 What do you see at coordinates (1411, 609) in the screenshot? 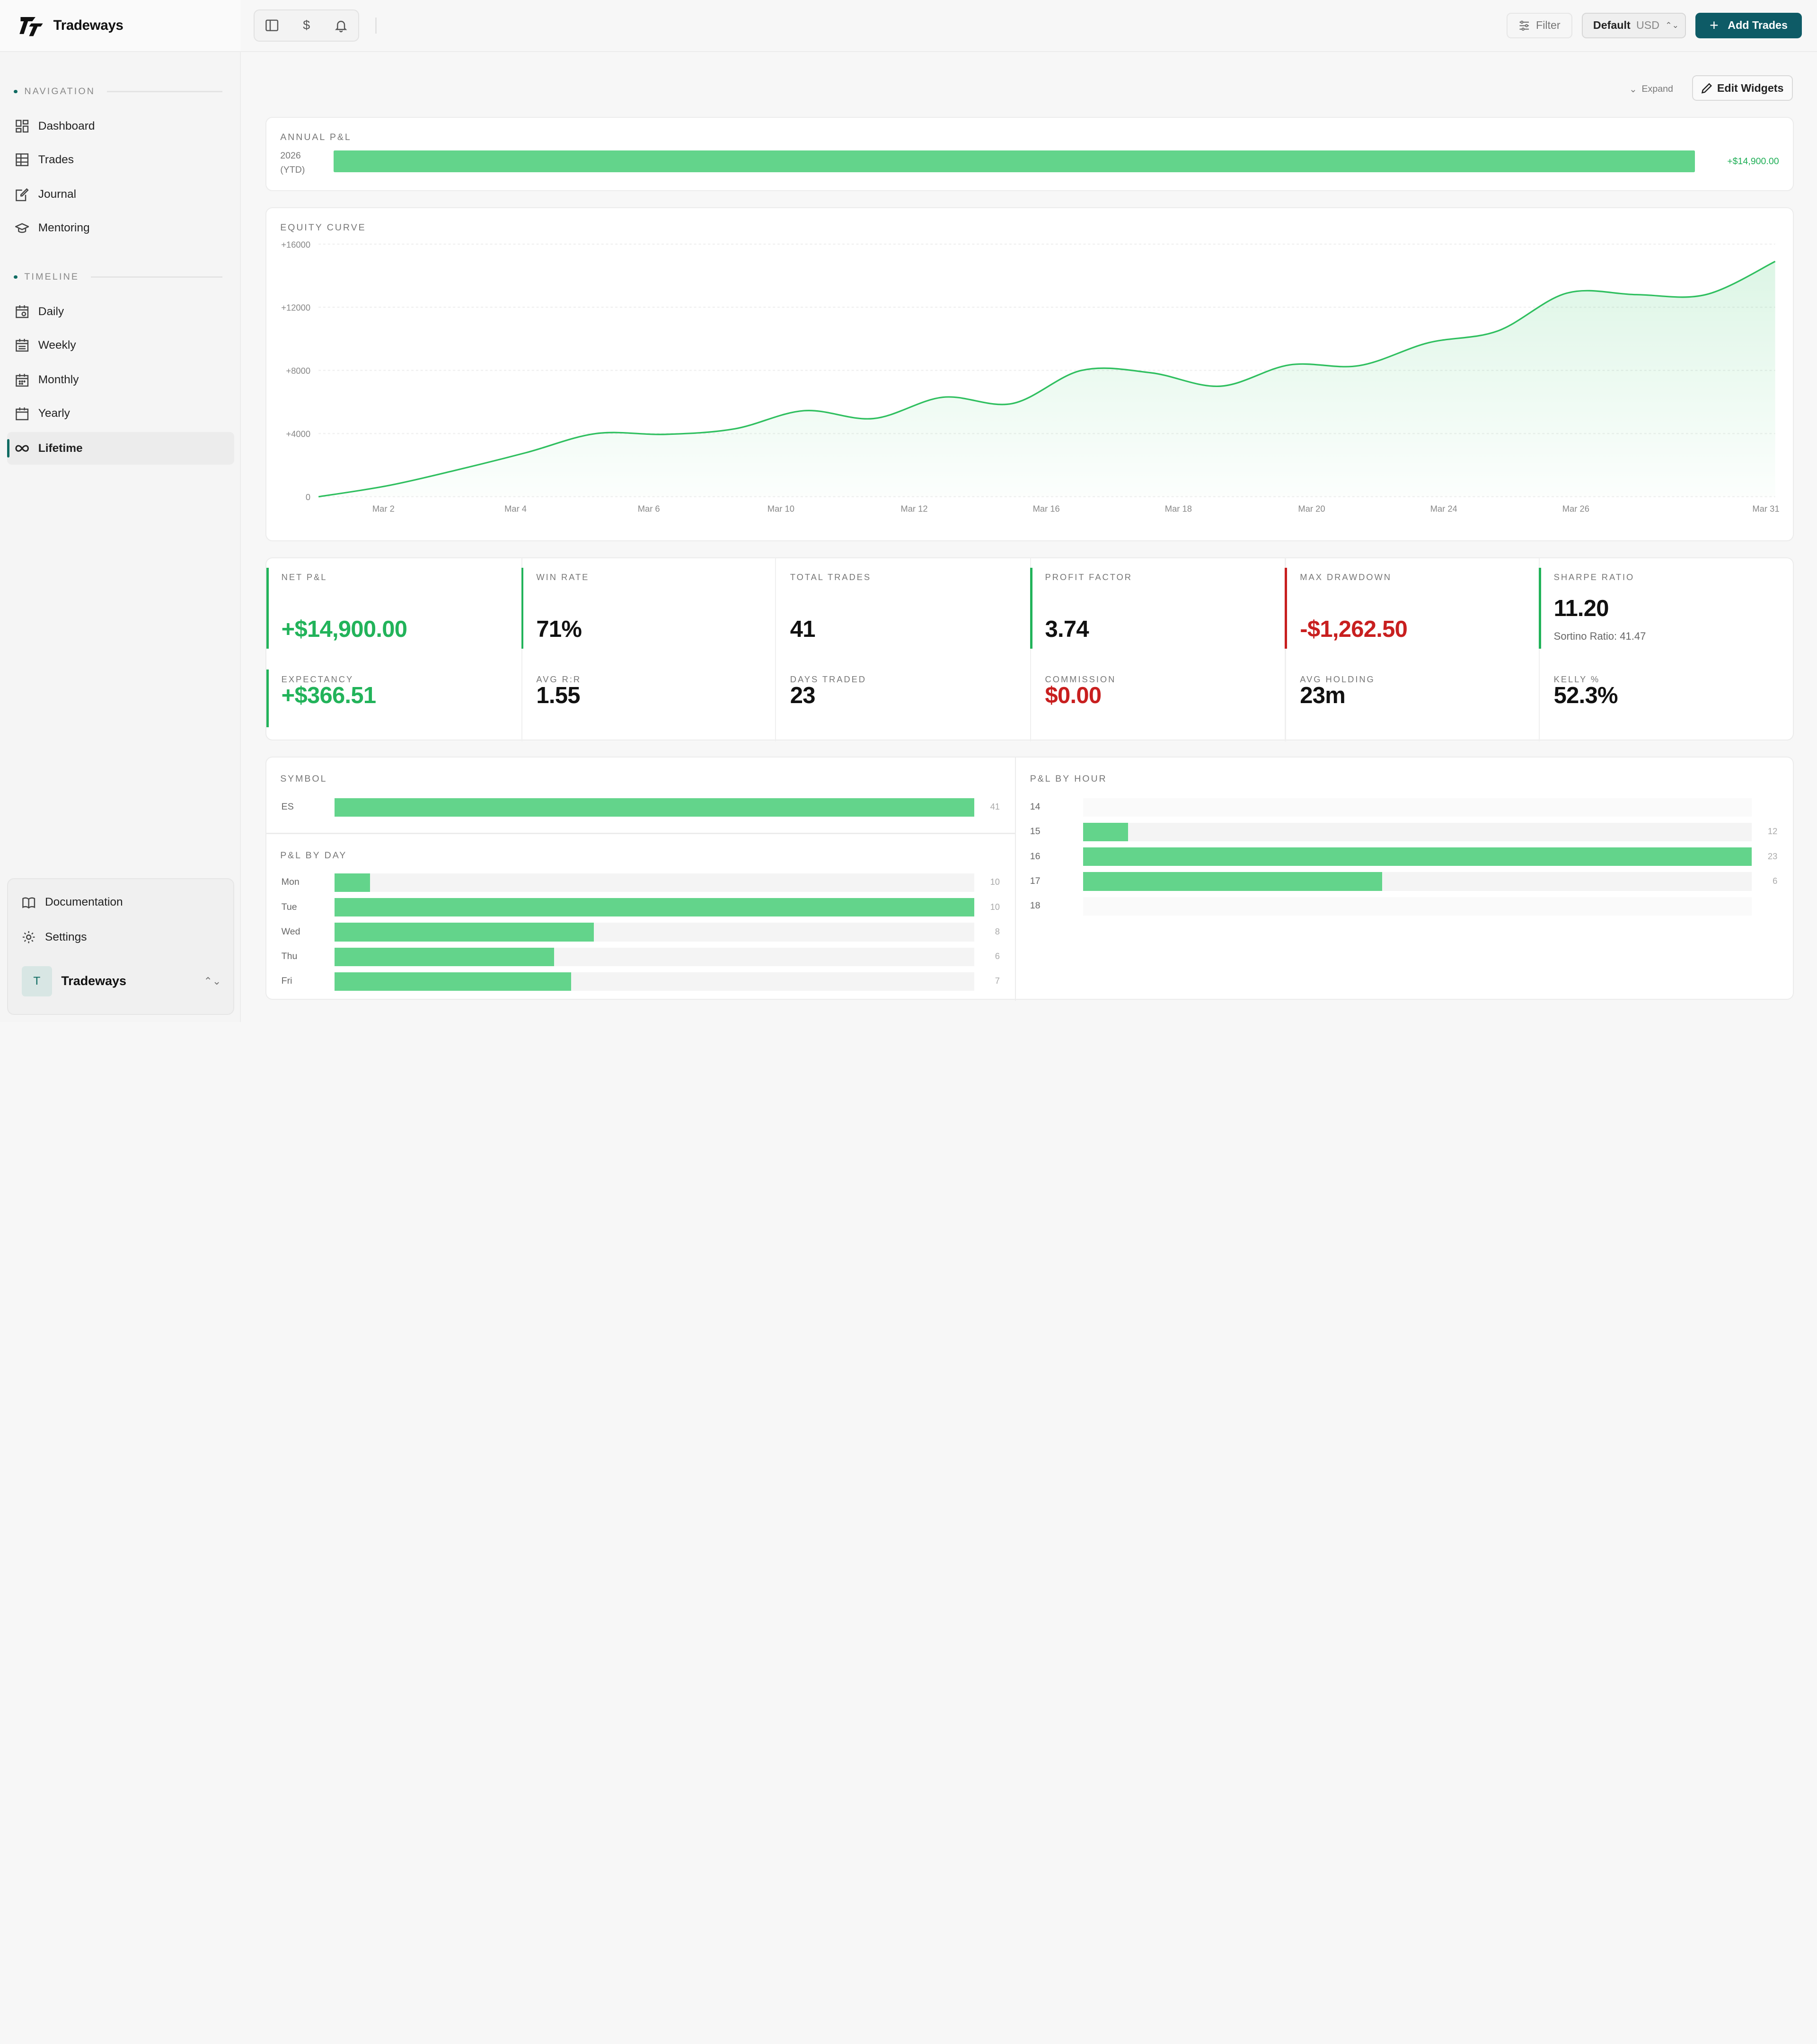
I see `stat-max-drawdown: MAX DRAWDOWN -$1,262.50` at bounding box center [1411, 609].